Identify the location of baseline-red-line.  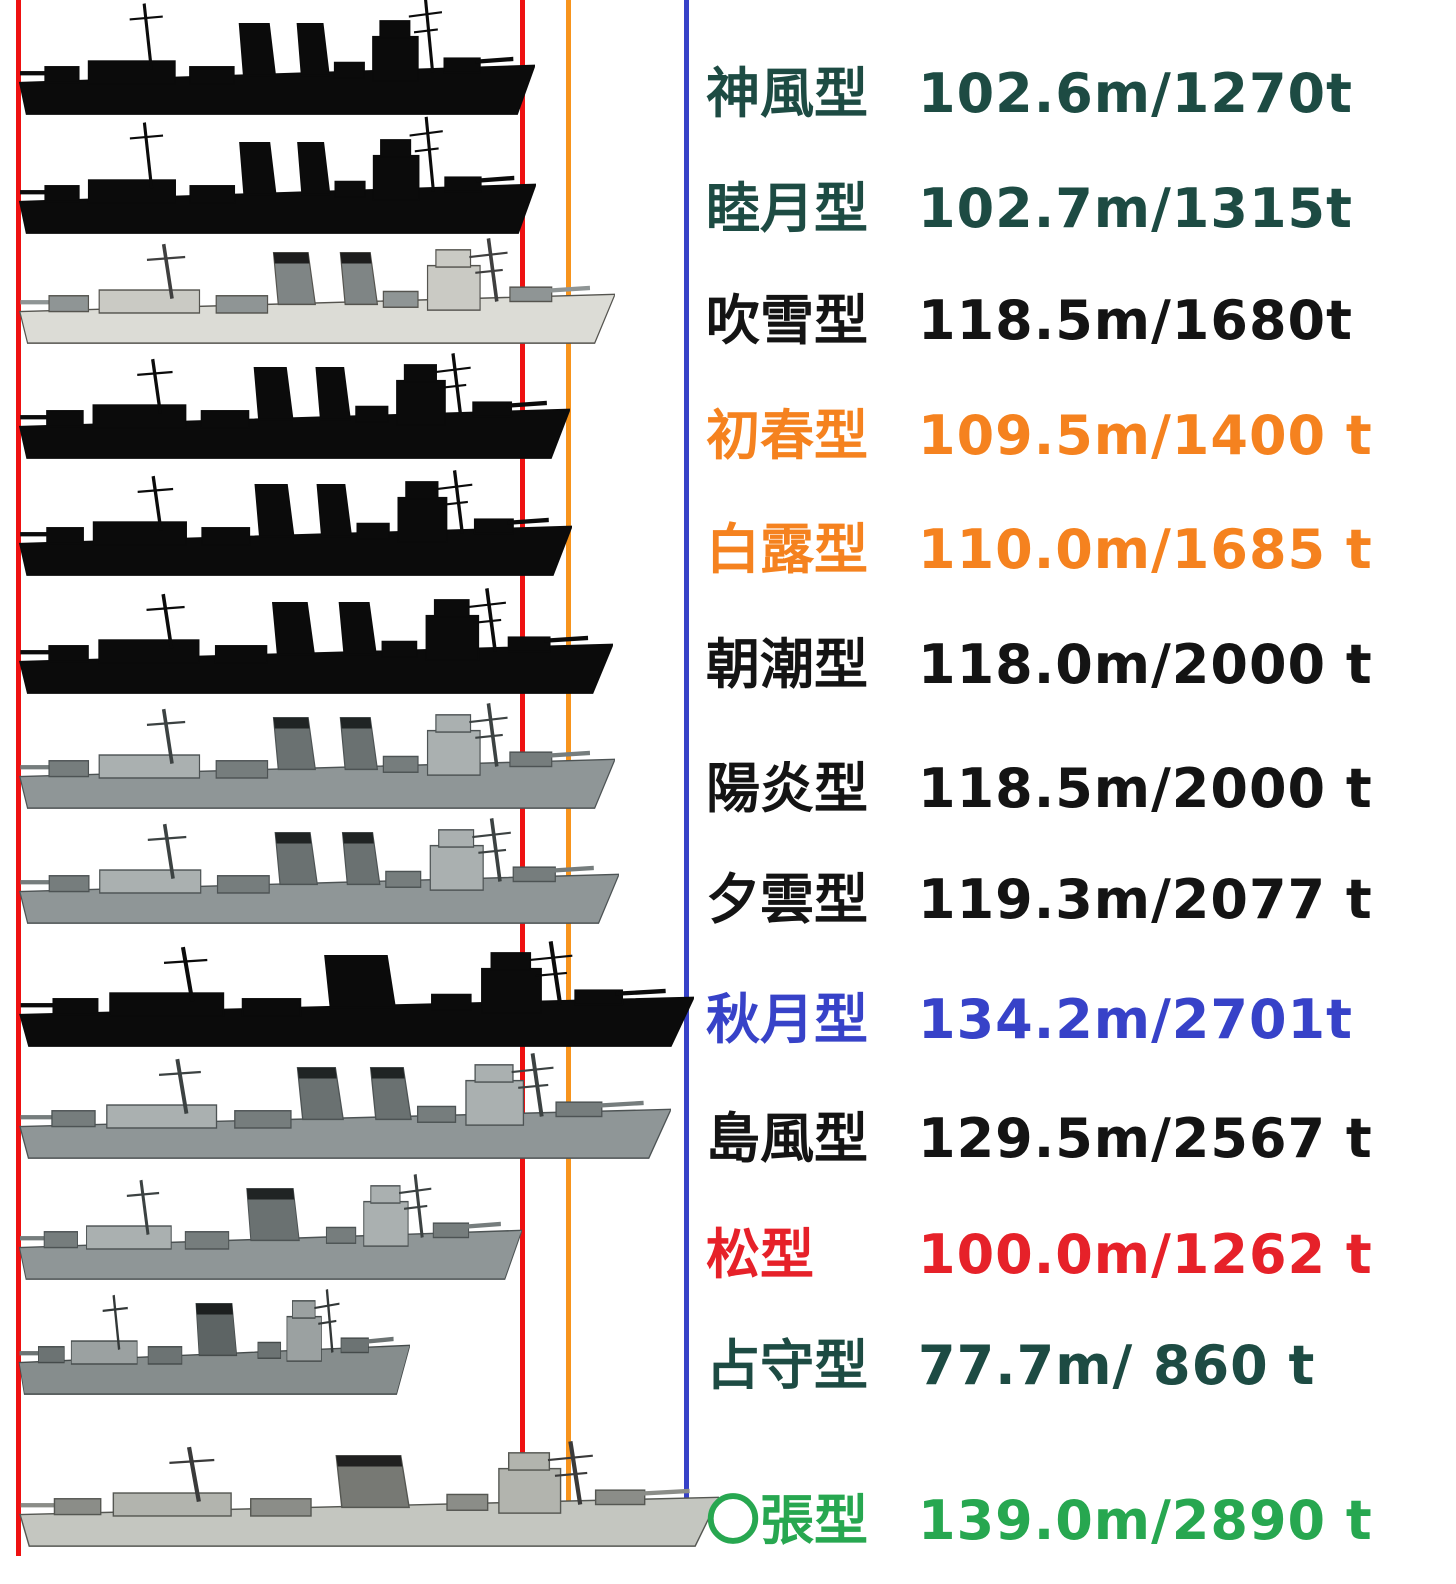
(18, 778).